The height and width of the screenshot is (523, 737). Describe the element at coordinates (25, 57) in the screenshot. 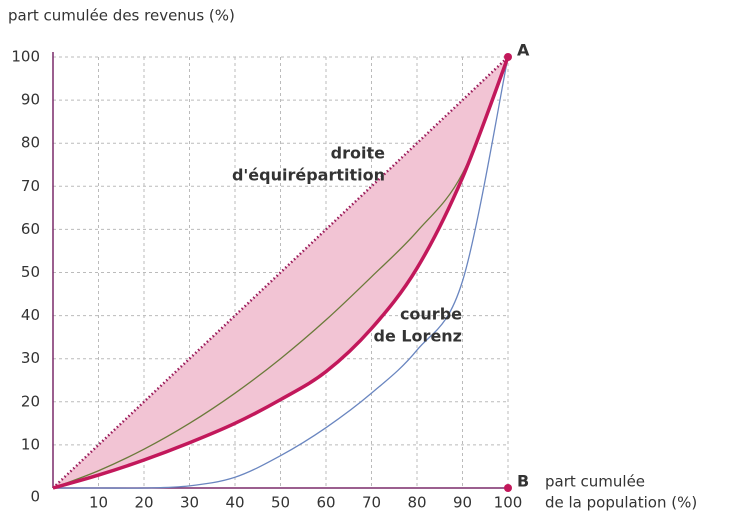

I see `y-tick-label: 100` at that location.